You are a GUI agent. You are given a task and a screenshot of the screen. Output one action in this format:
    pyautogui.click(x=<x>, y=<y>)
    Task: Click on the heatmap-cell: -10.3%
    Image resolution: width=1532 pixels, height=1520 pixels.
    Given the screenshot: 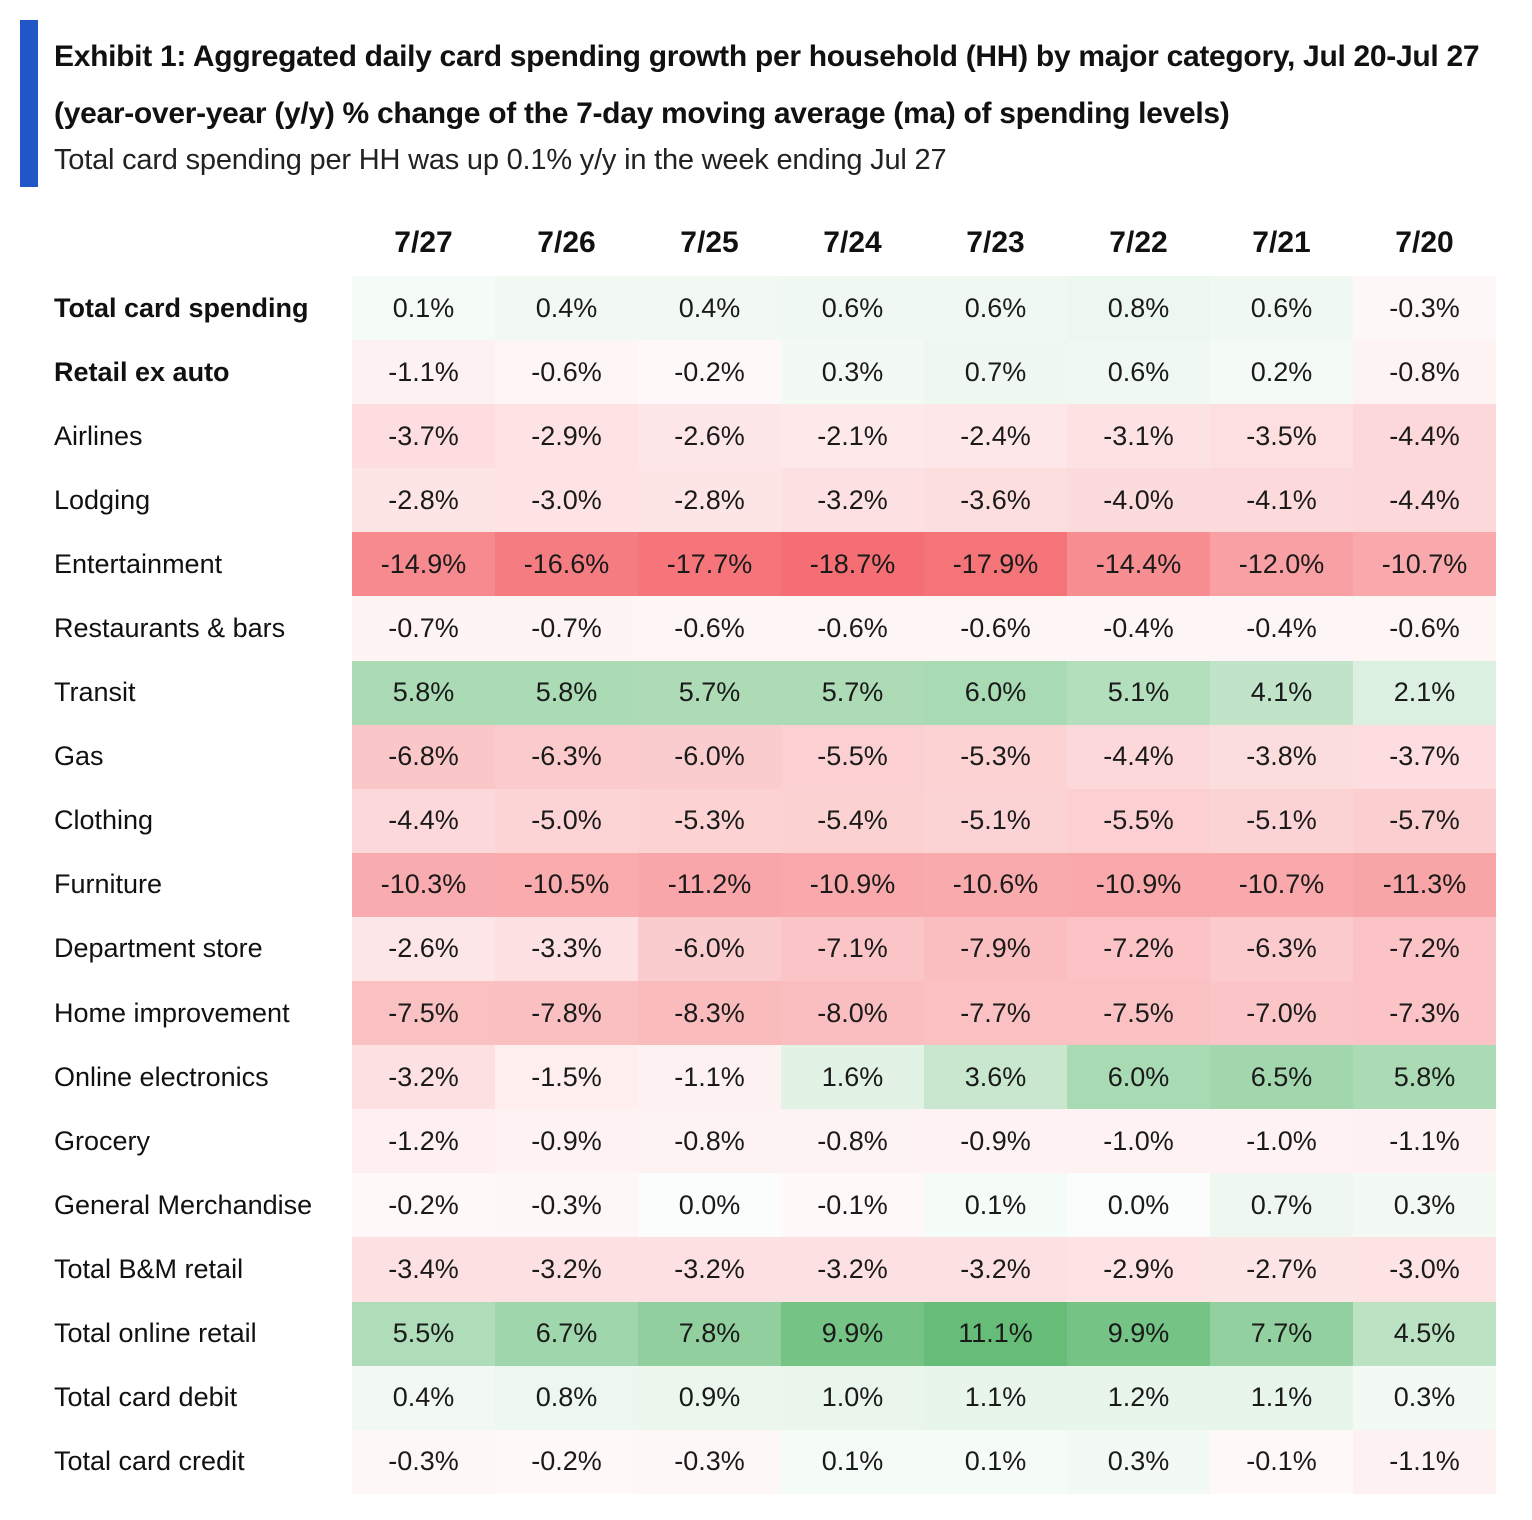 What is the action you would take?
    pyautogui.click(x=423, y=884)
    